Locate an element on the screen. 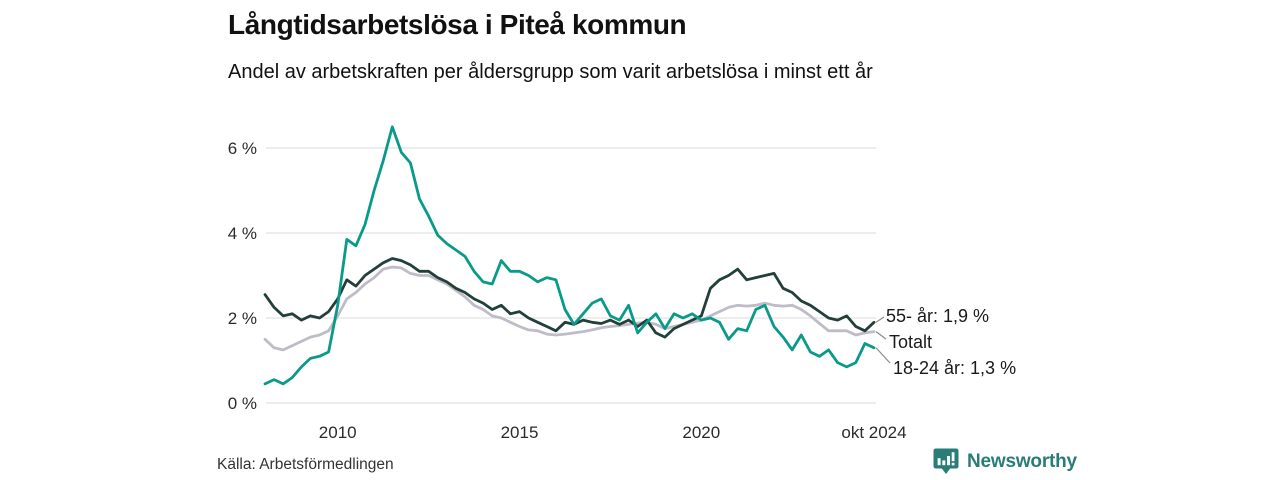 The width and height of the screenshot is (1280, 480). x-tick-label: 2010 is located at coordinates (338, 432).